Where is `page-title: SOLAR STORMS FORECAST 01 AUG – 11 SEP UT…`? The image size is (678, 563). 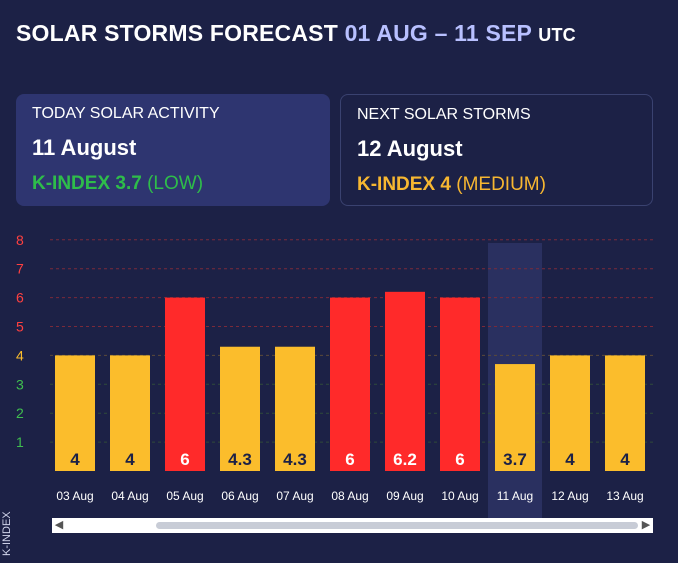 page-title: SOLAR STORMS FORECAST 01 AUG – 11 SEP UT… is located at coordinates (296, 33).